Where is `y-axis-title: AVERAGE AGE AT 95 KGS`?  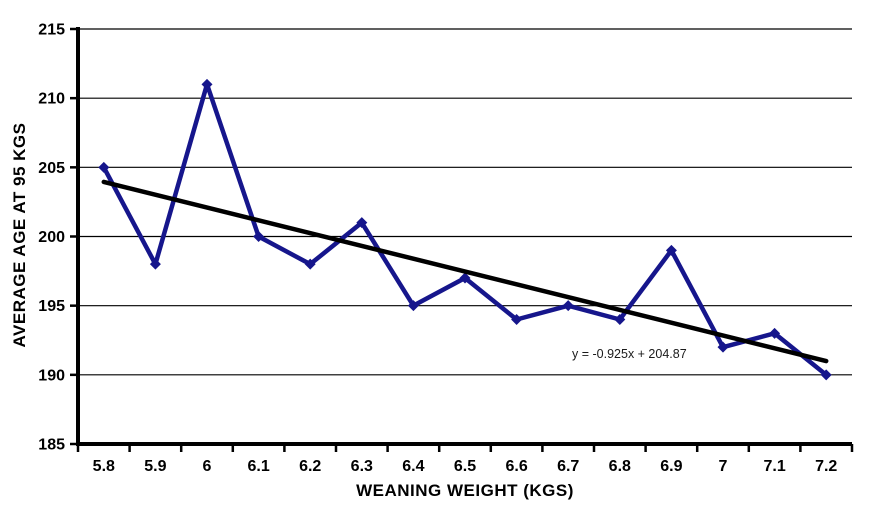
y-axis-title: AVERAGE AGE AT 95 KGS is located at coordinates (19, 235).